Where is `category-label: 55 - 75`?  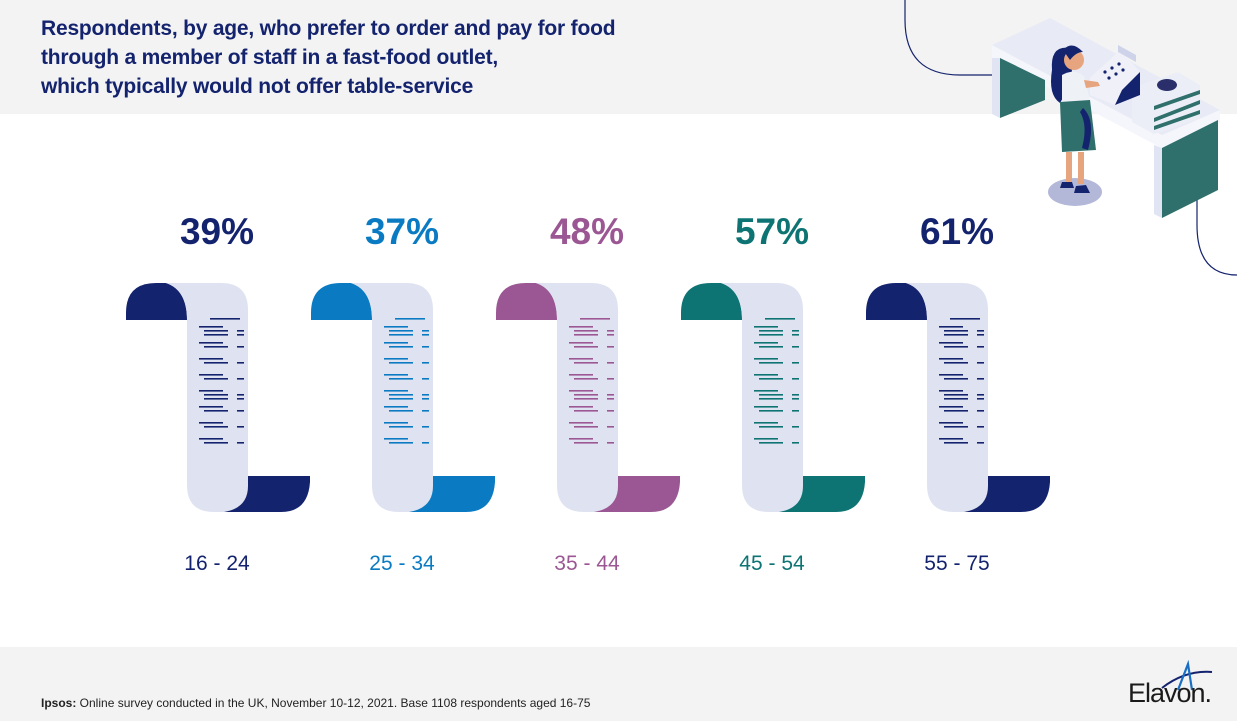
category-label: 55 - 75 is located at coordinates (956, 563).